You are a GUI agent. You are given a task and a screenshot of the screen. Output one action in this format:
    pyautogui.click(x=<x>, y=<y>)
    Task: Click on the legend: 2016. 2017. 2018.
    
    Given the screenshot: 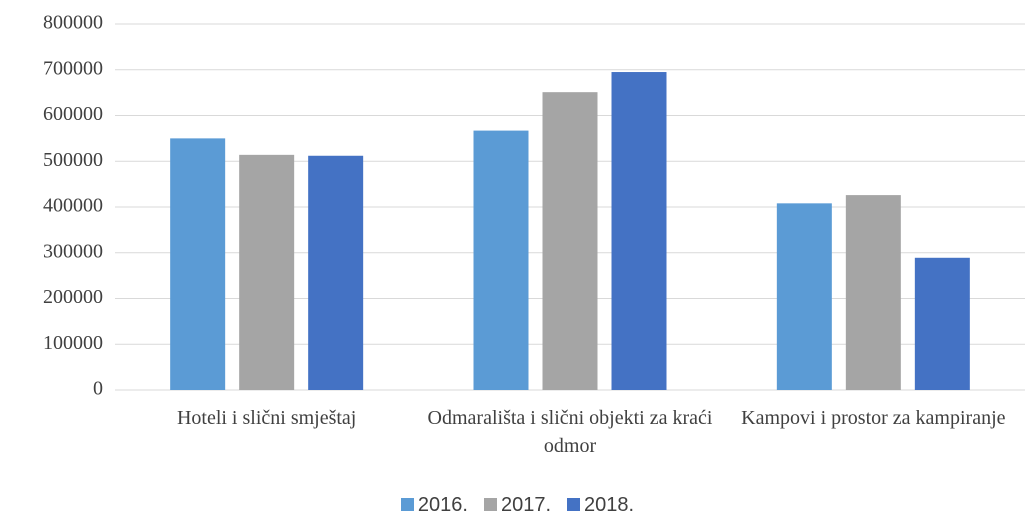 What is the action you would take?
    pyautogui.click(x=517, y=505)
    